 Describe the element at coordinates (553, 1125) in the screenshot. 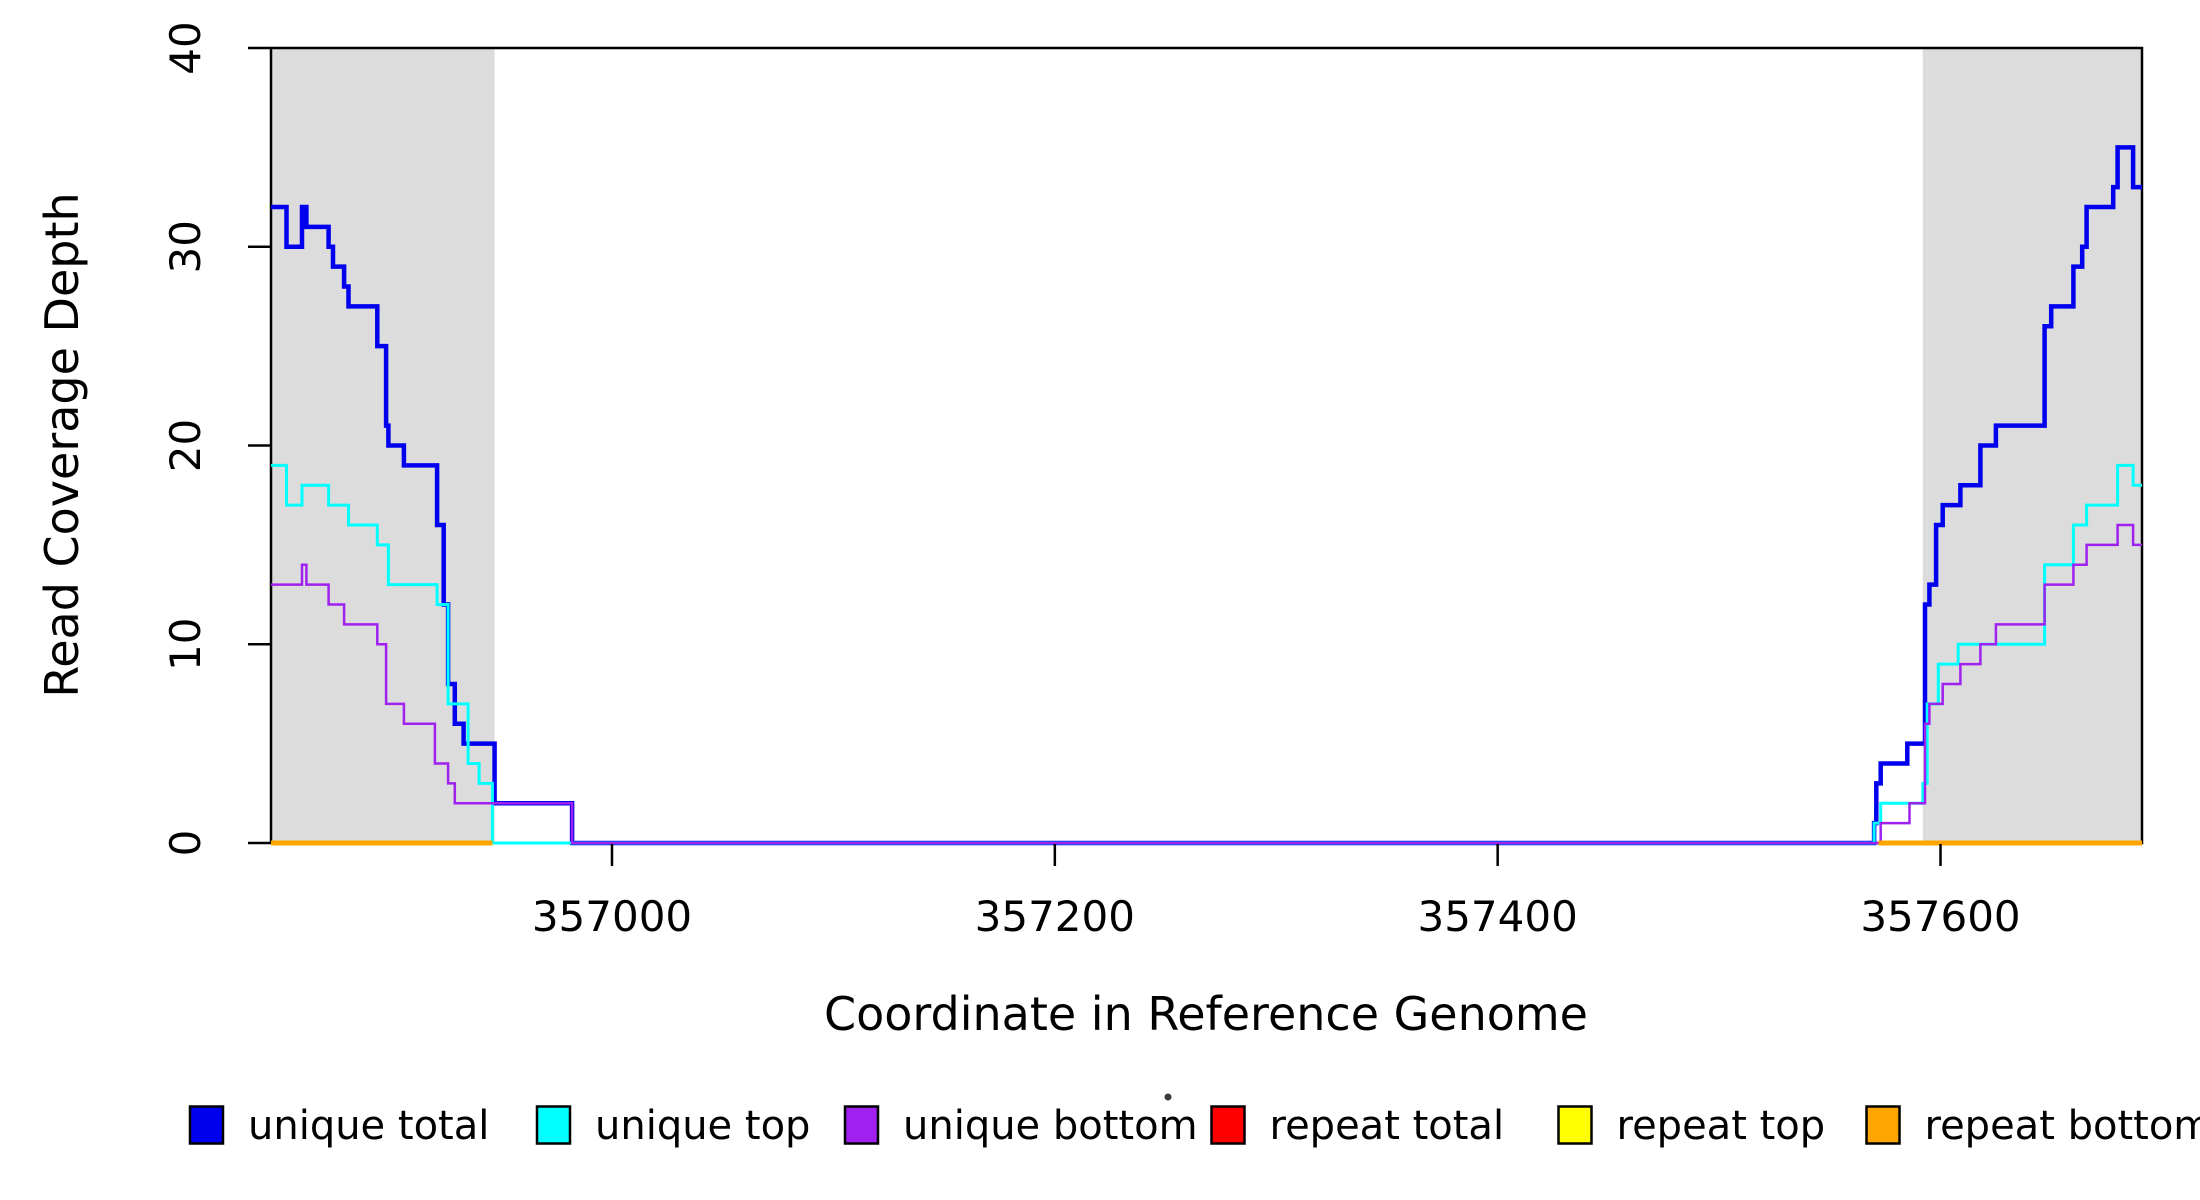

I see `legend-swatch-unique-top` at that location.